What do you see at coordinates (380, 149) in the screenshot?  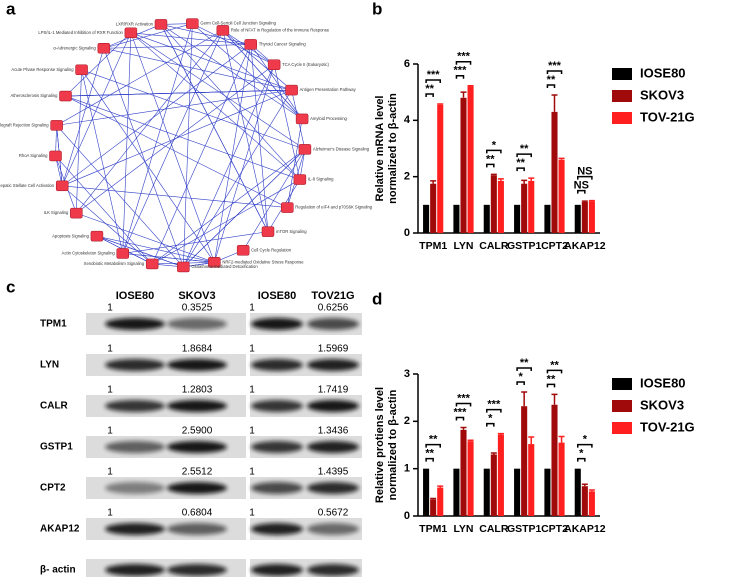 I see `y-axis-label: Relative mRNA level` at bounding box center [380, 149].